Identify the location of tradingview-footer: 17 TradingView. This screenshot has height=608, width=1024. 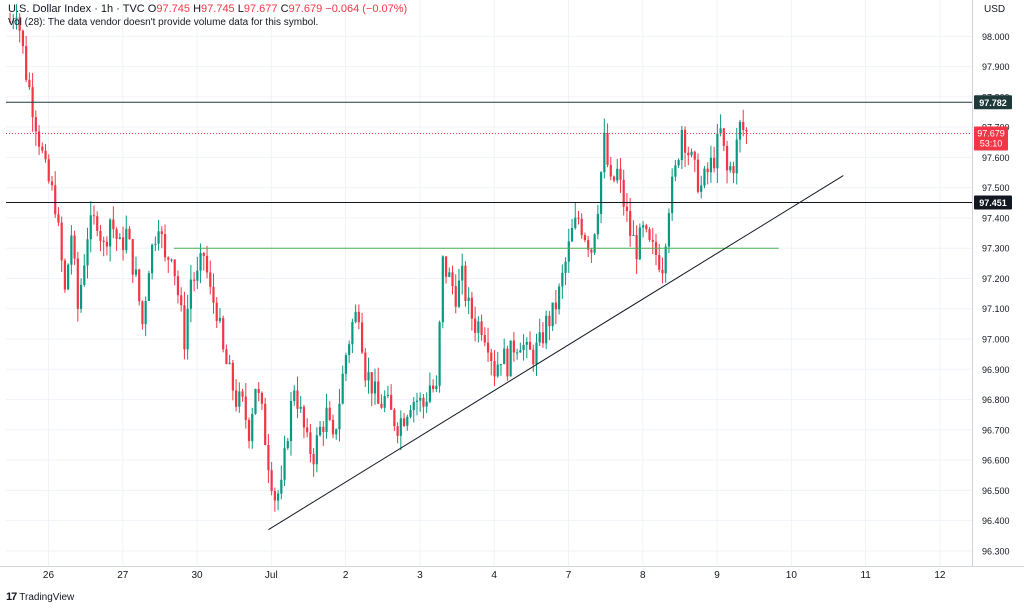
(40, 597).